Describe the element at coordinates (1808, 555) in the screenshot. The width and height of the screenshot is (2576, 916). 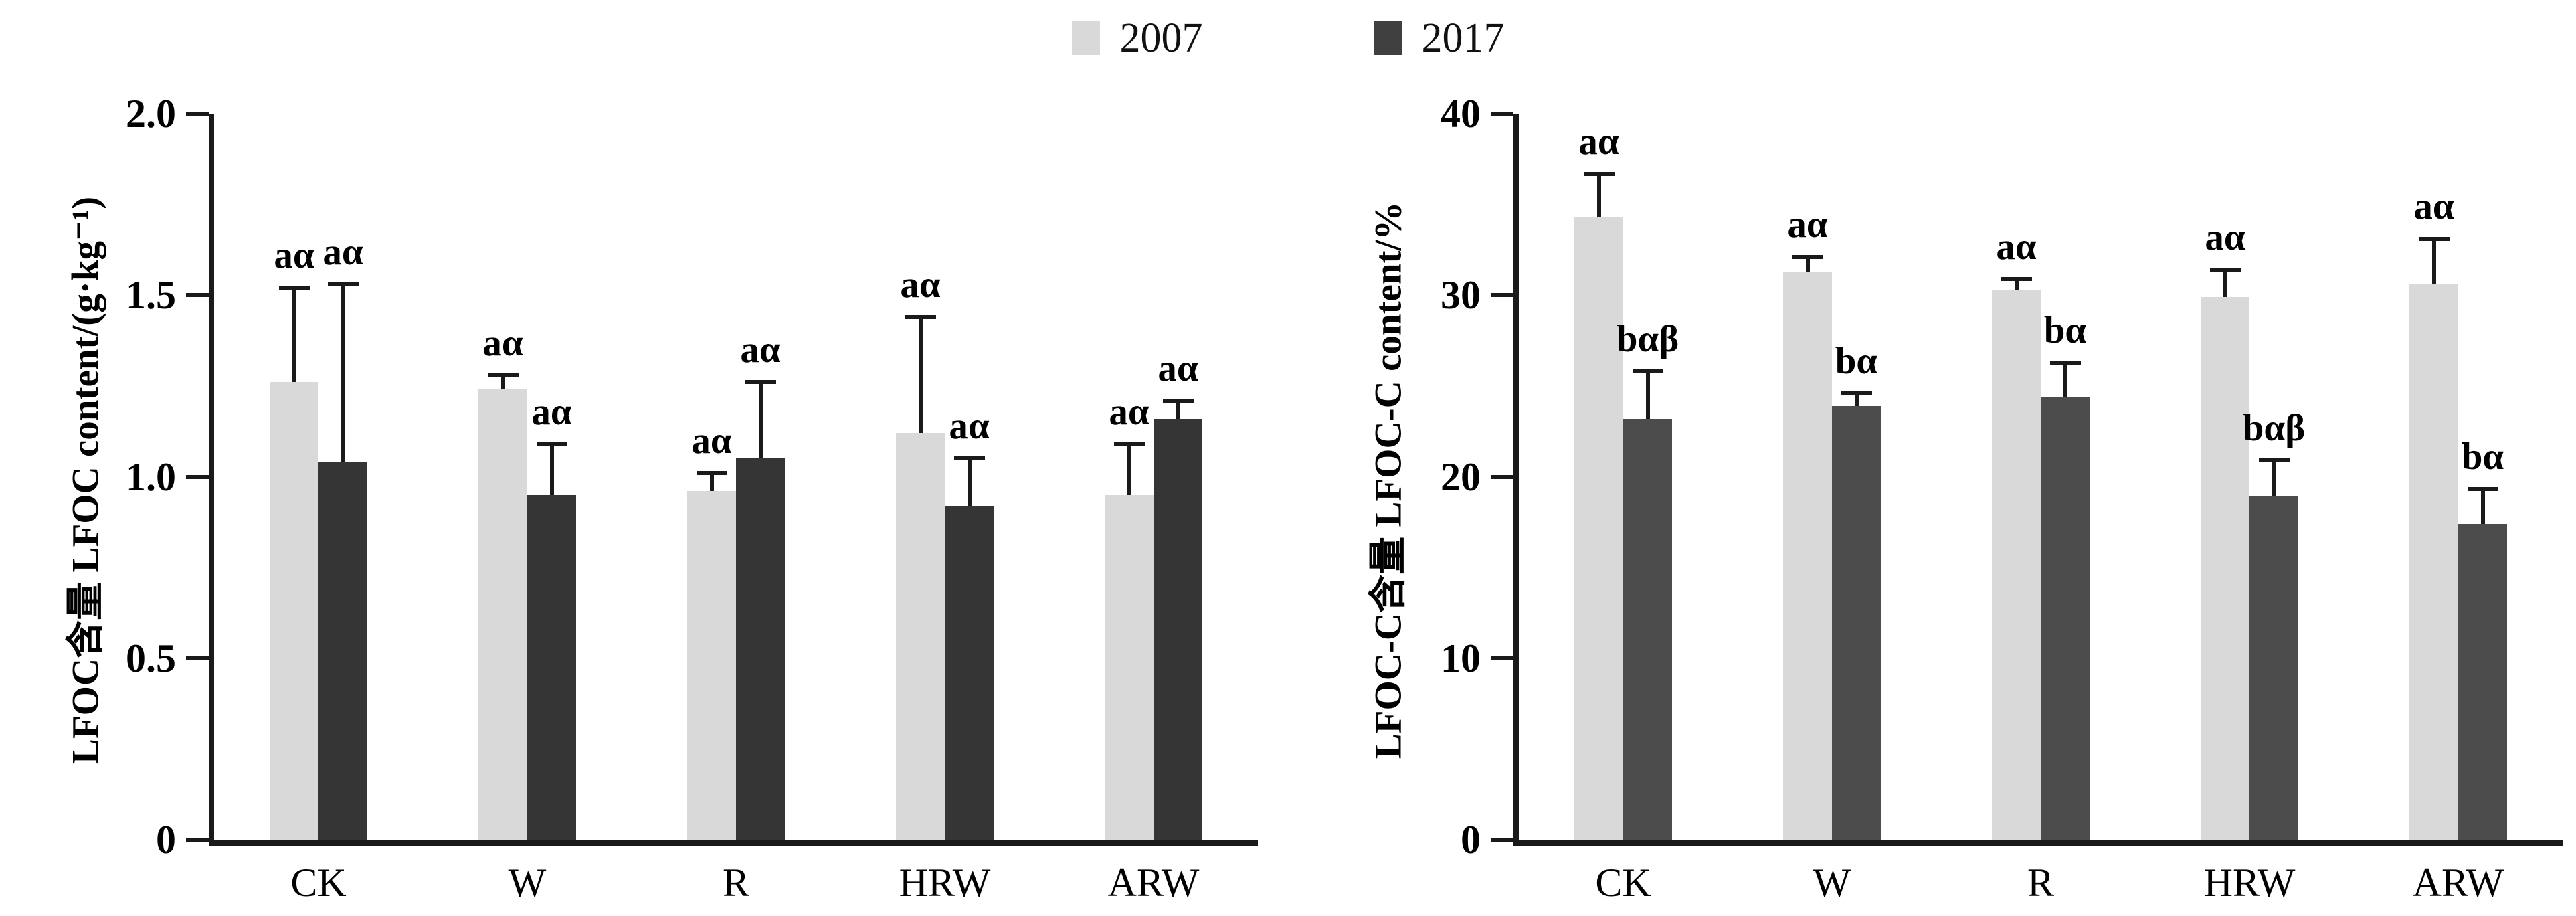
I see `bar-2007-W` at that location.